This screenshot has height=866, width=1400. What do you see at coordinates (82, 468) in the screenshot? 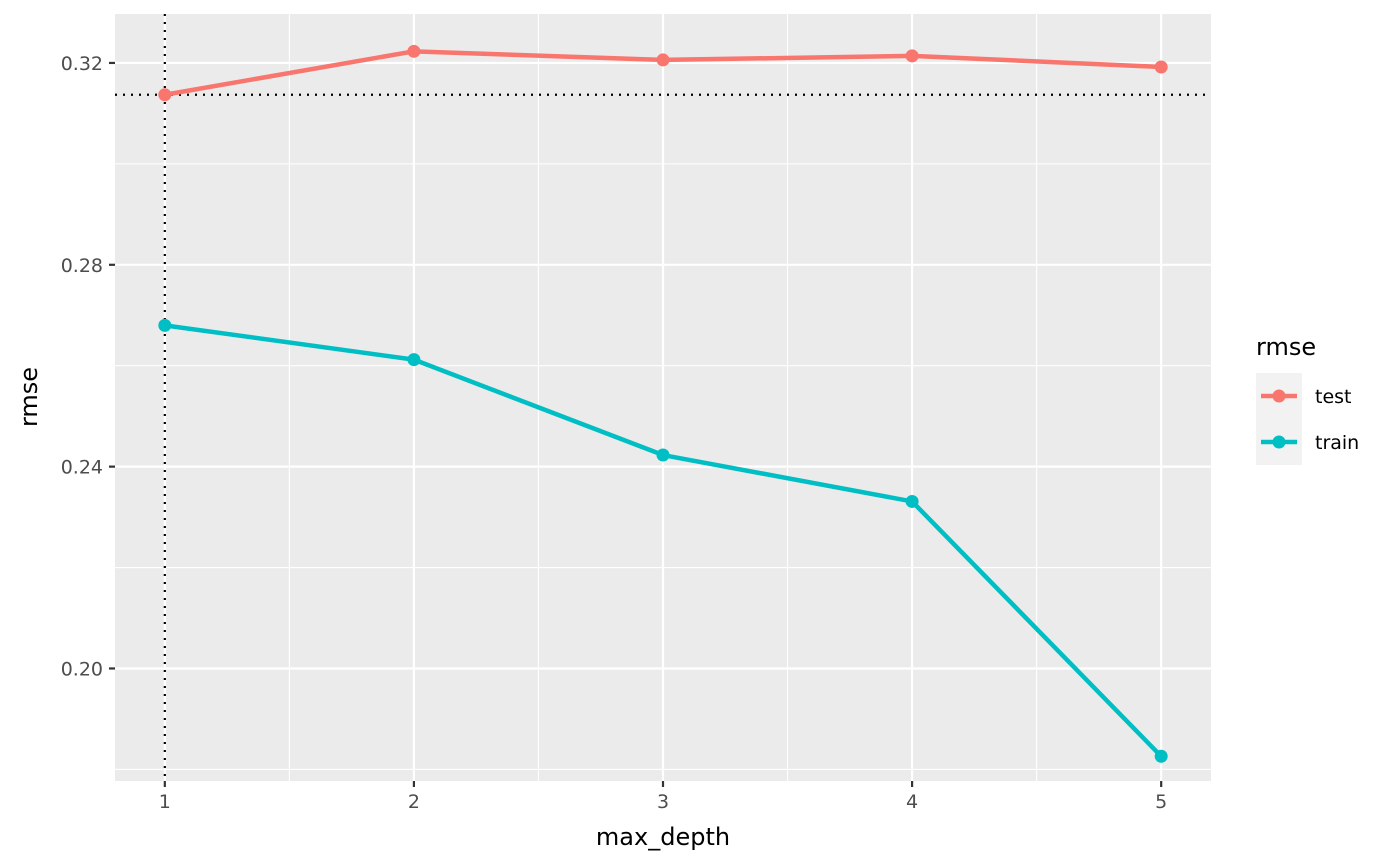
I see `y-tick-label: 0.24` at bounding box center [82, 468].